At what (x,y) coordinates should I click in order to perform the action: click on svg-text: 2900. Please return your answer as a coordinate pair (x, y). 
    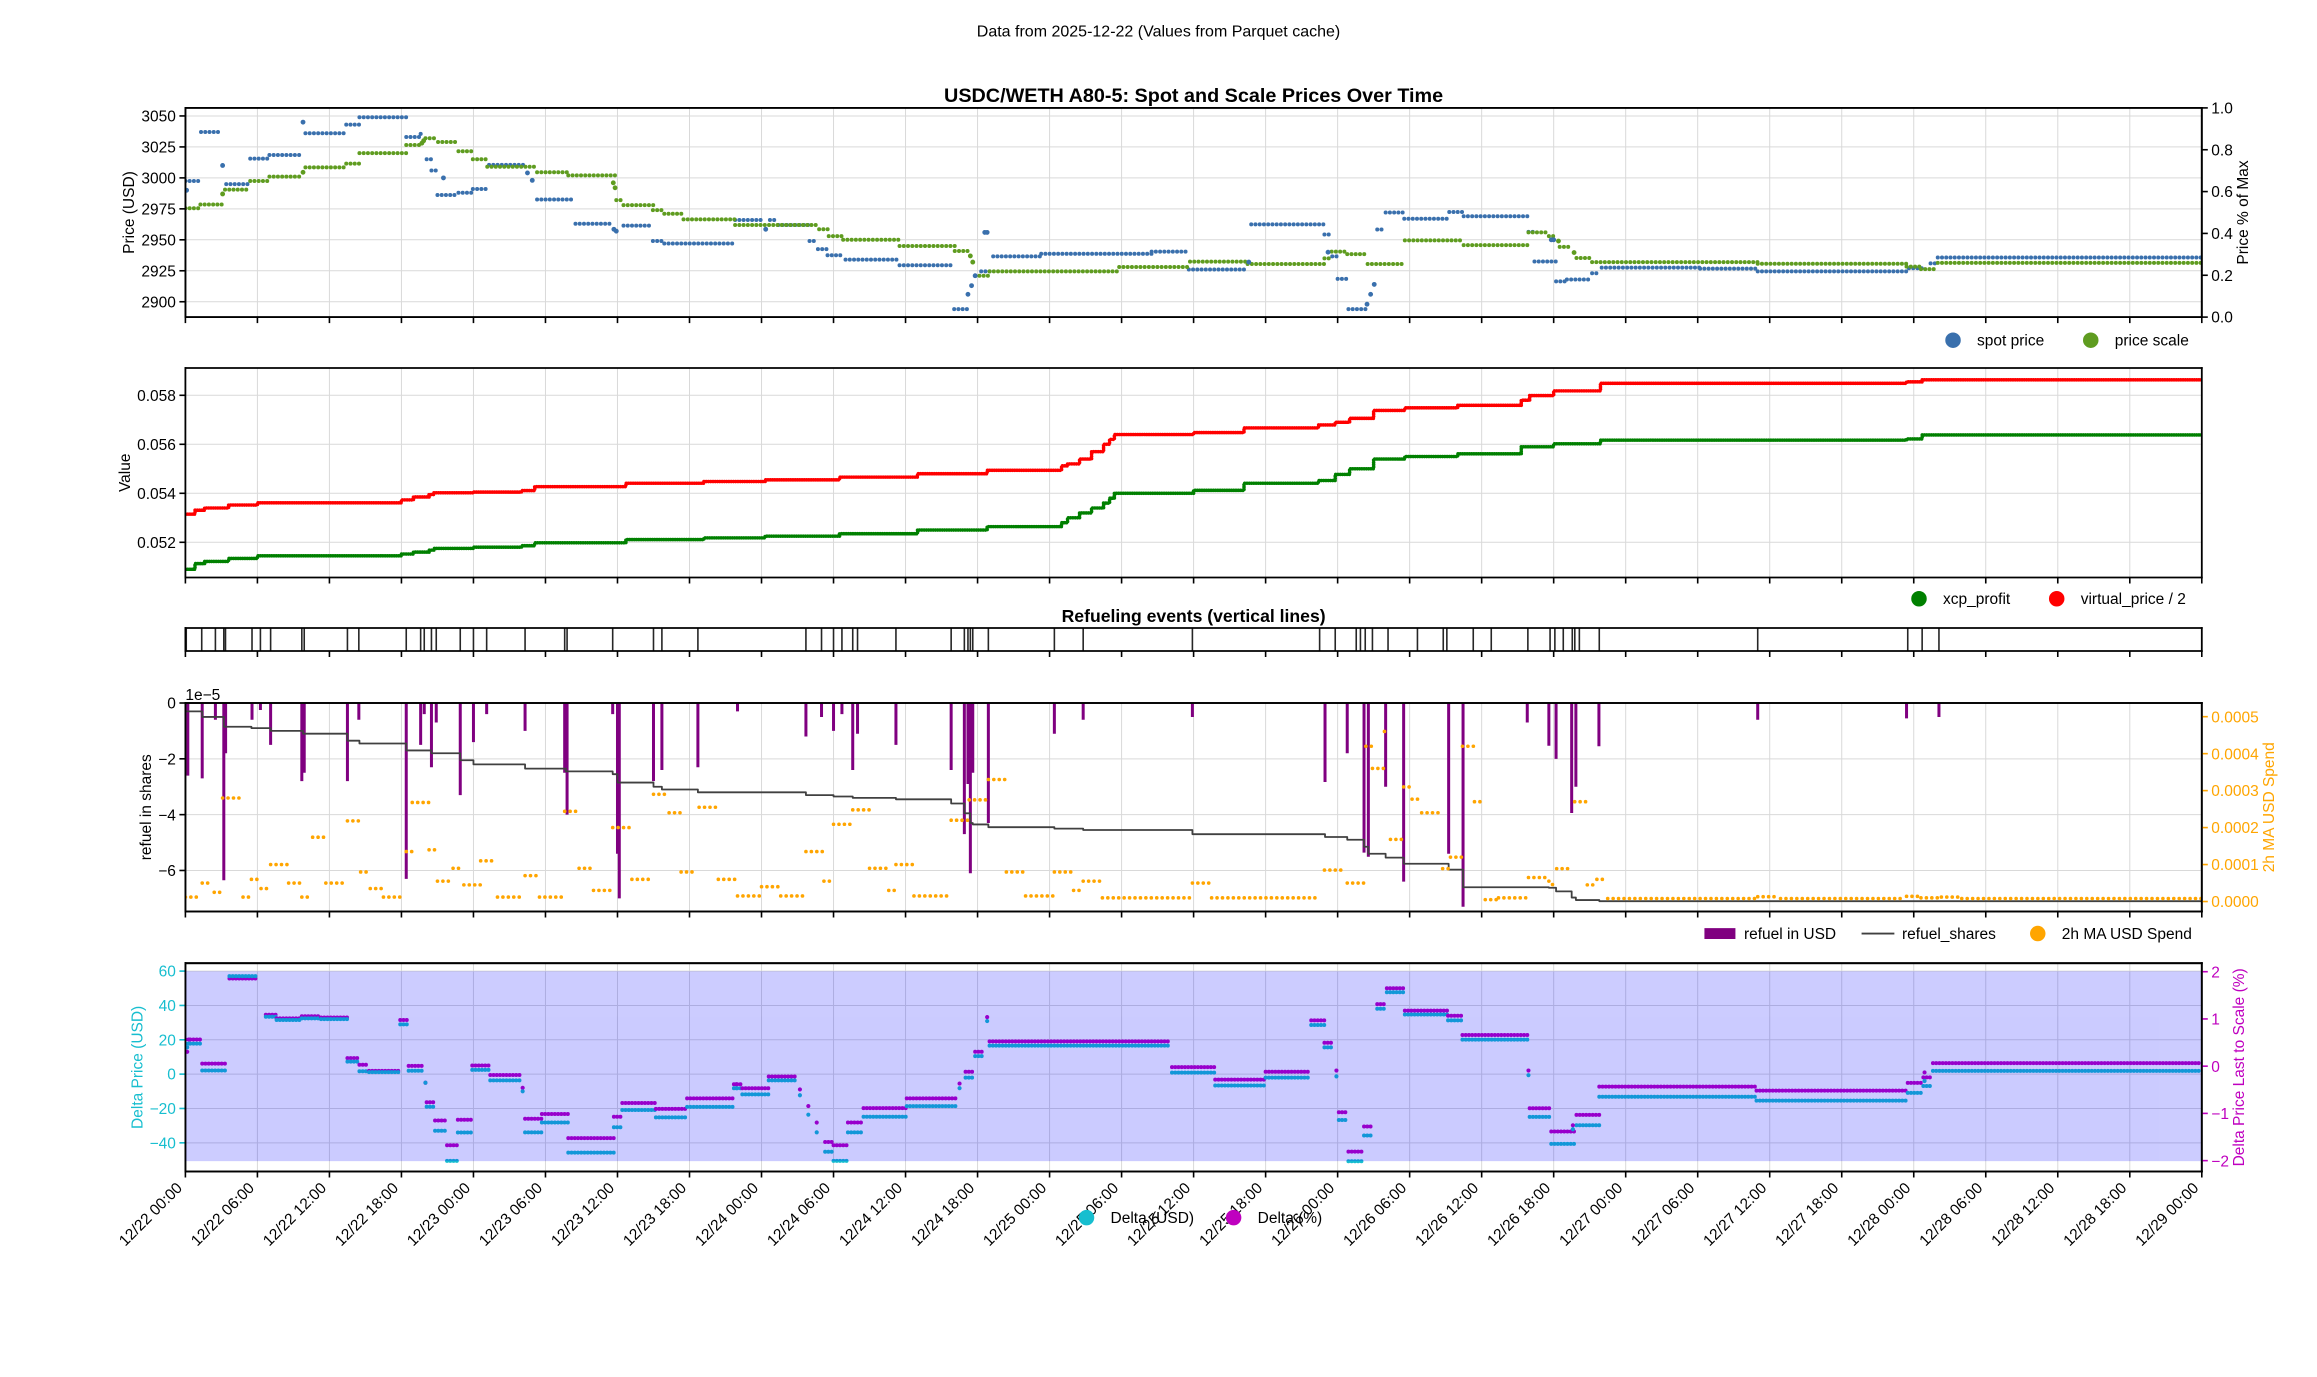
    Looking at the image, I should click on (158, 302).